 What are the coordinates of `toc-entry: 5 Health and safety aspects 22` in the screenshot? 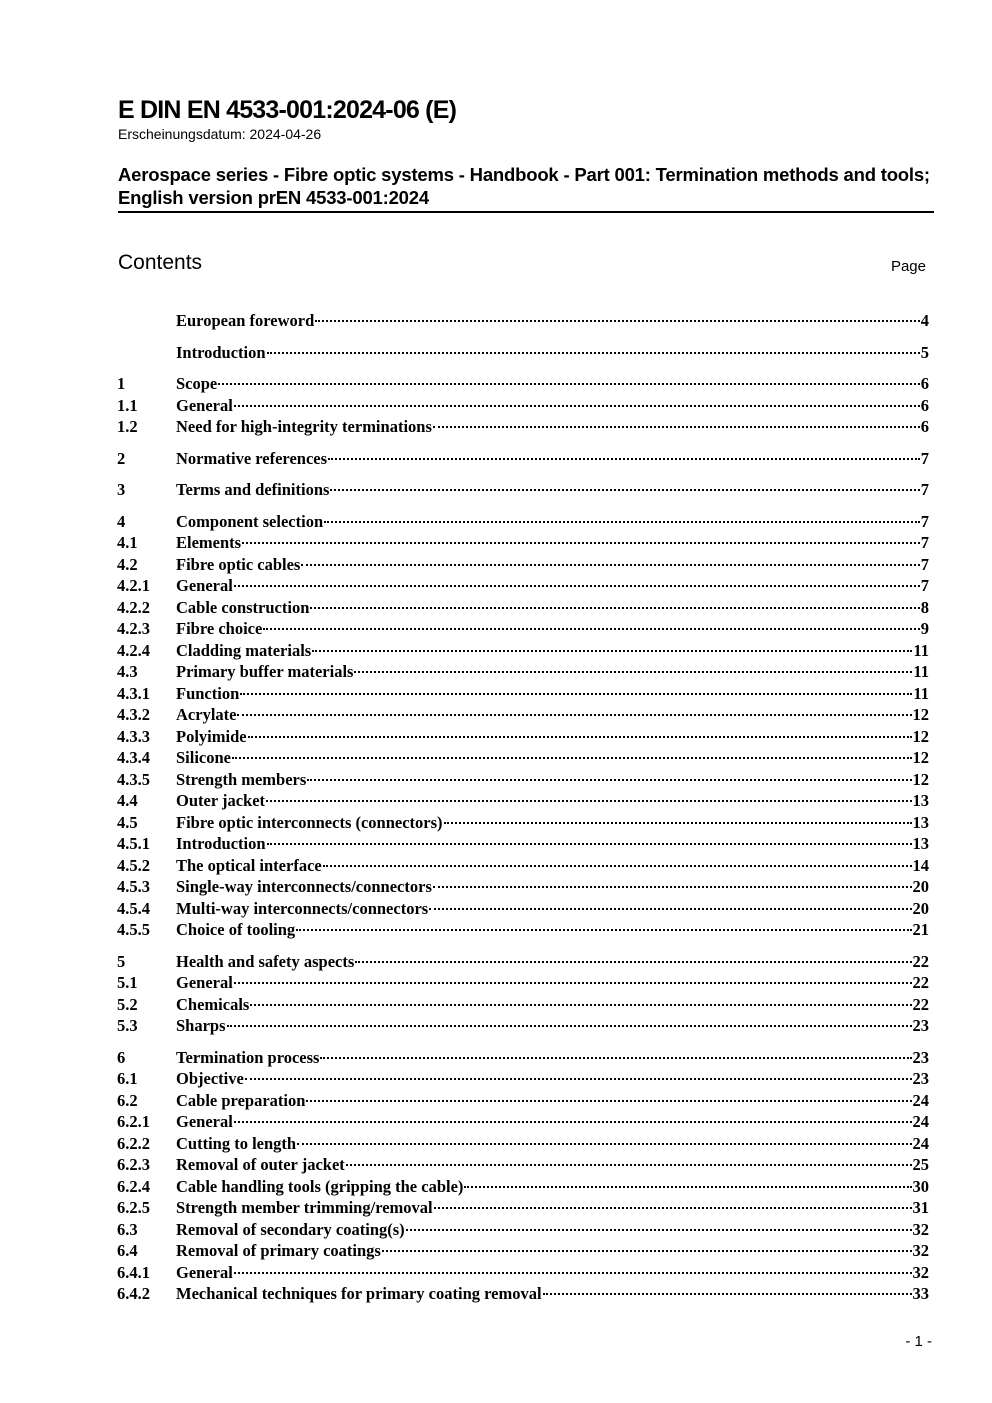 It's located at (523, 962).